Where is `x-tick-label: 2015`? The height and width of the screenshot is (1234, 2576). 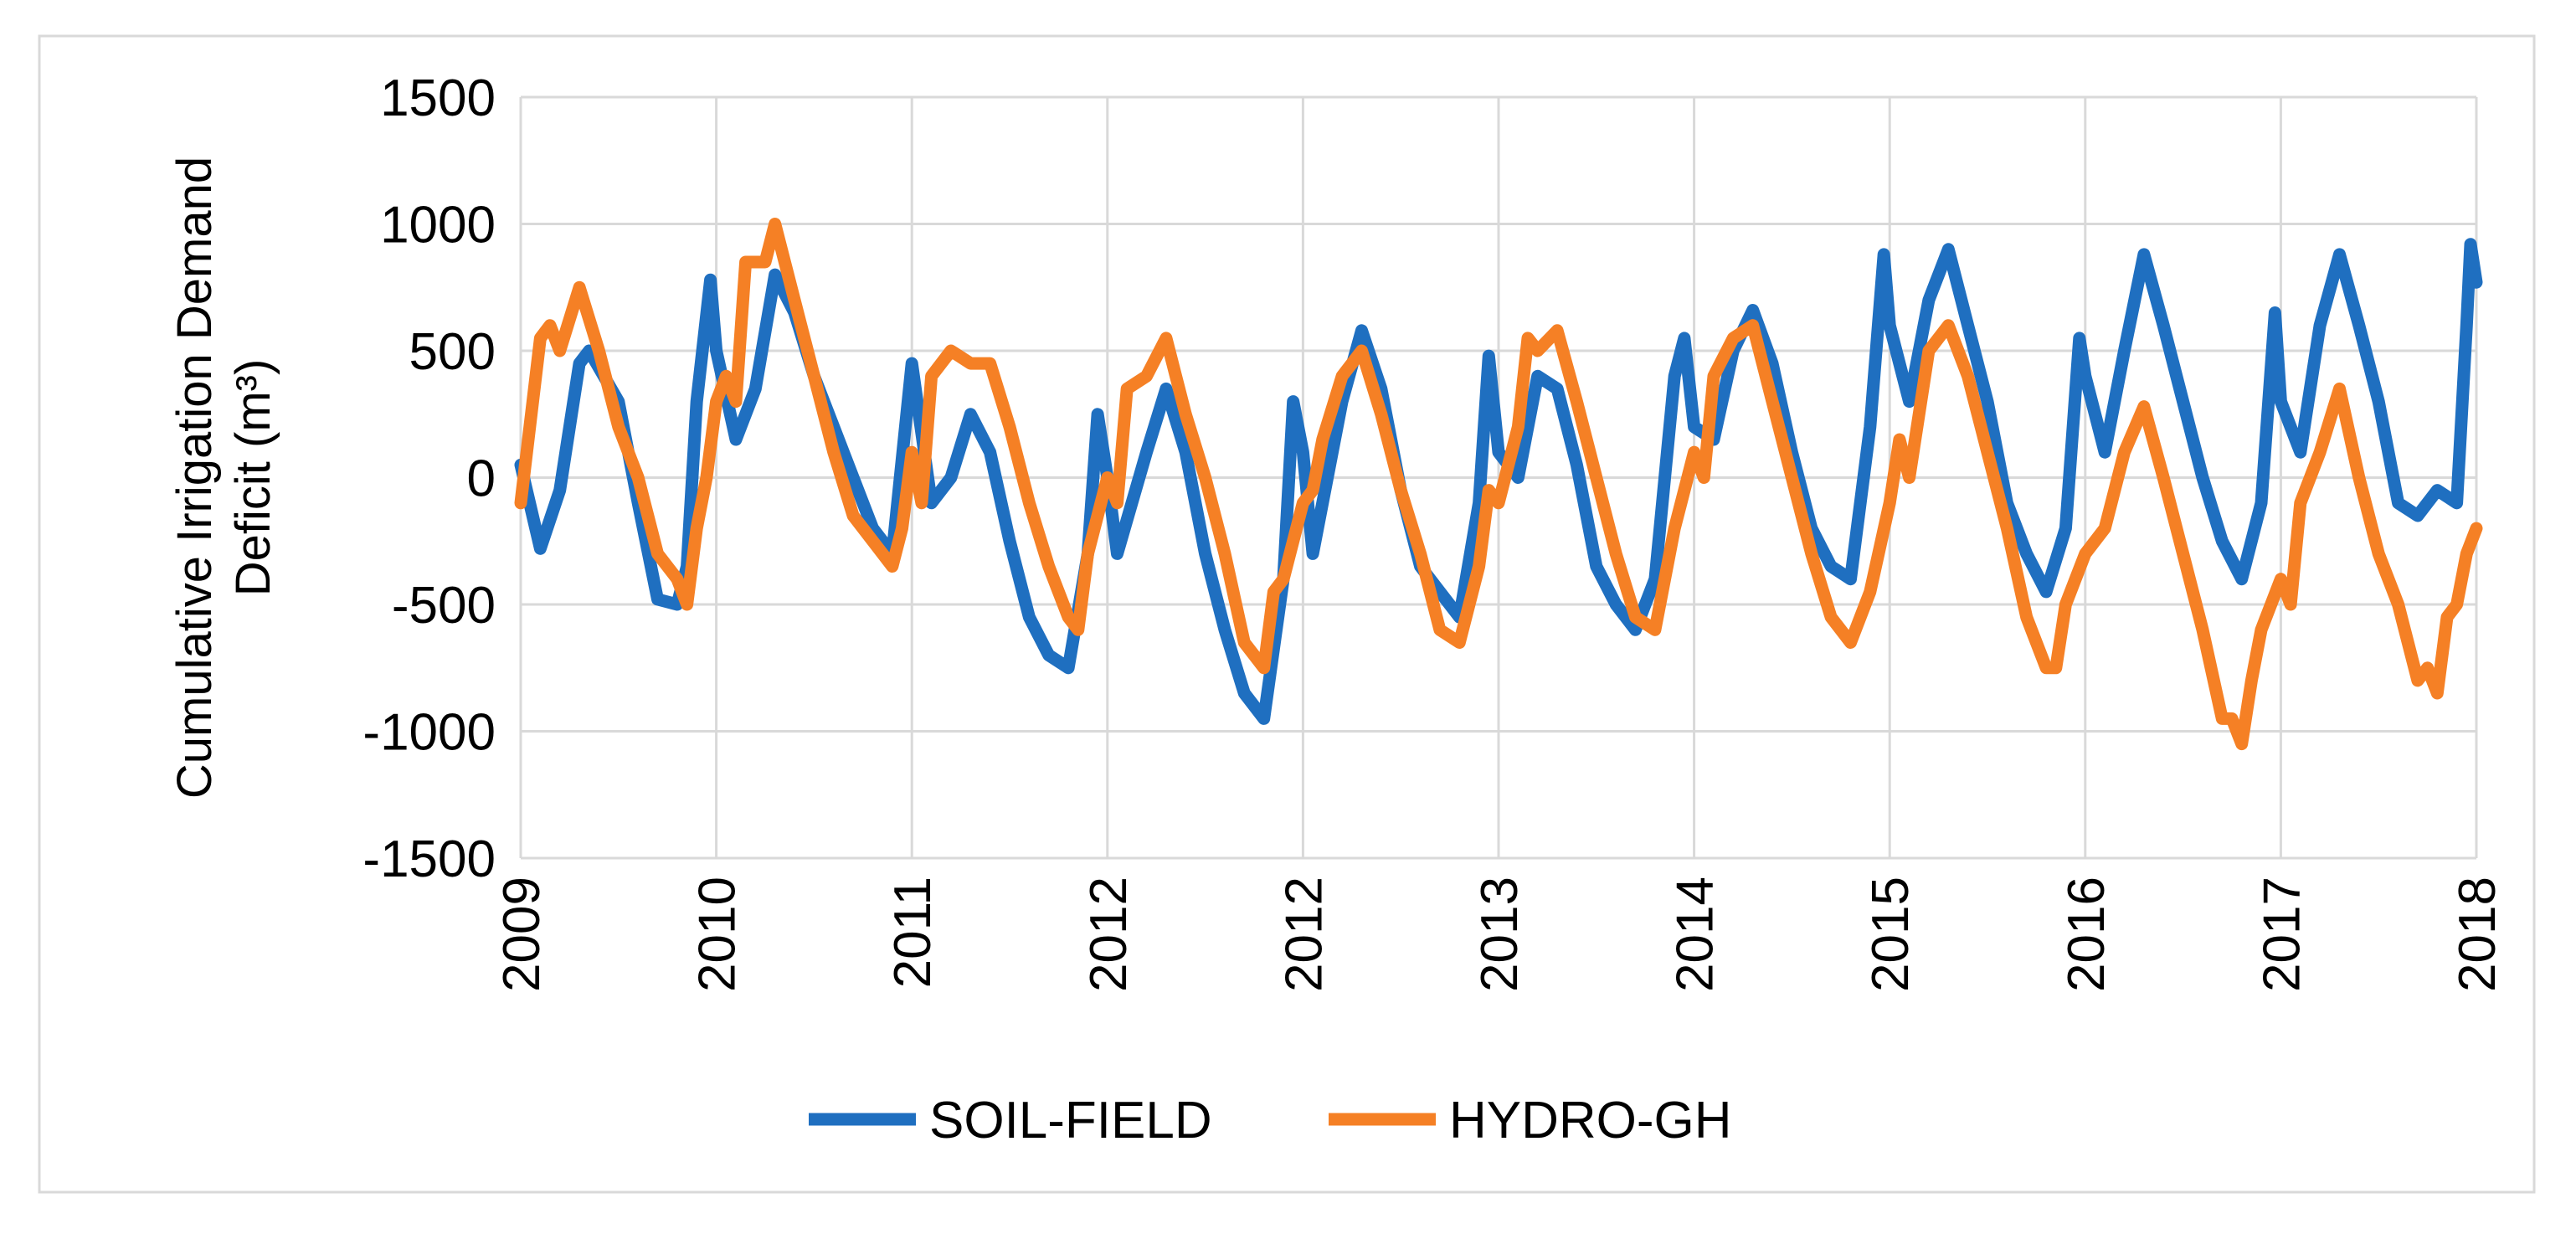
x-tick-label: 2015 is located at coordinates (1891, 934).